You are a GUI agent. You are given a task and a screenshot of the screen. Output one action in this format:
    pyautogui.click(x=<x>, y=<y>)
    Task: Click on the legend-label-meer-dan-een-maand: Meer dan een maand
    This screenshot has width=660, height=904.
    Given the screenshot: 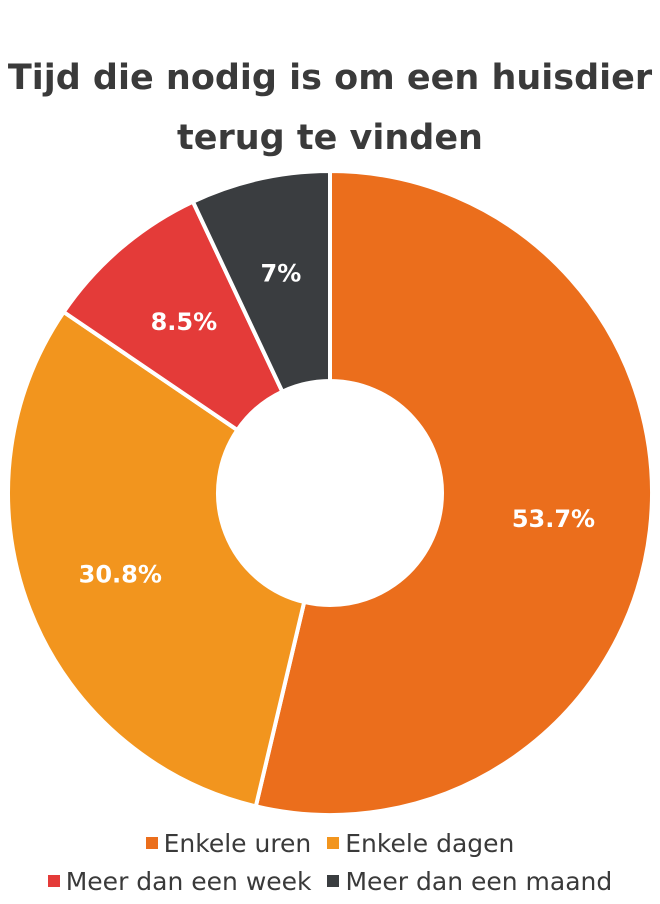 What is the action you would take?
    pyautogui.click(x=479, y=881)
    